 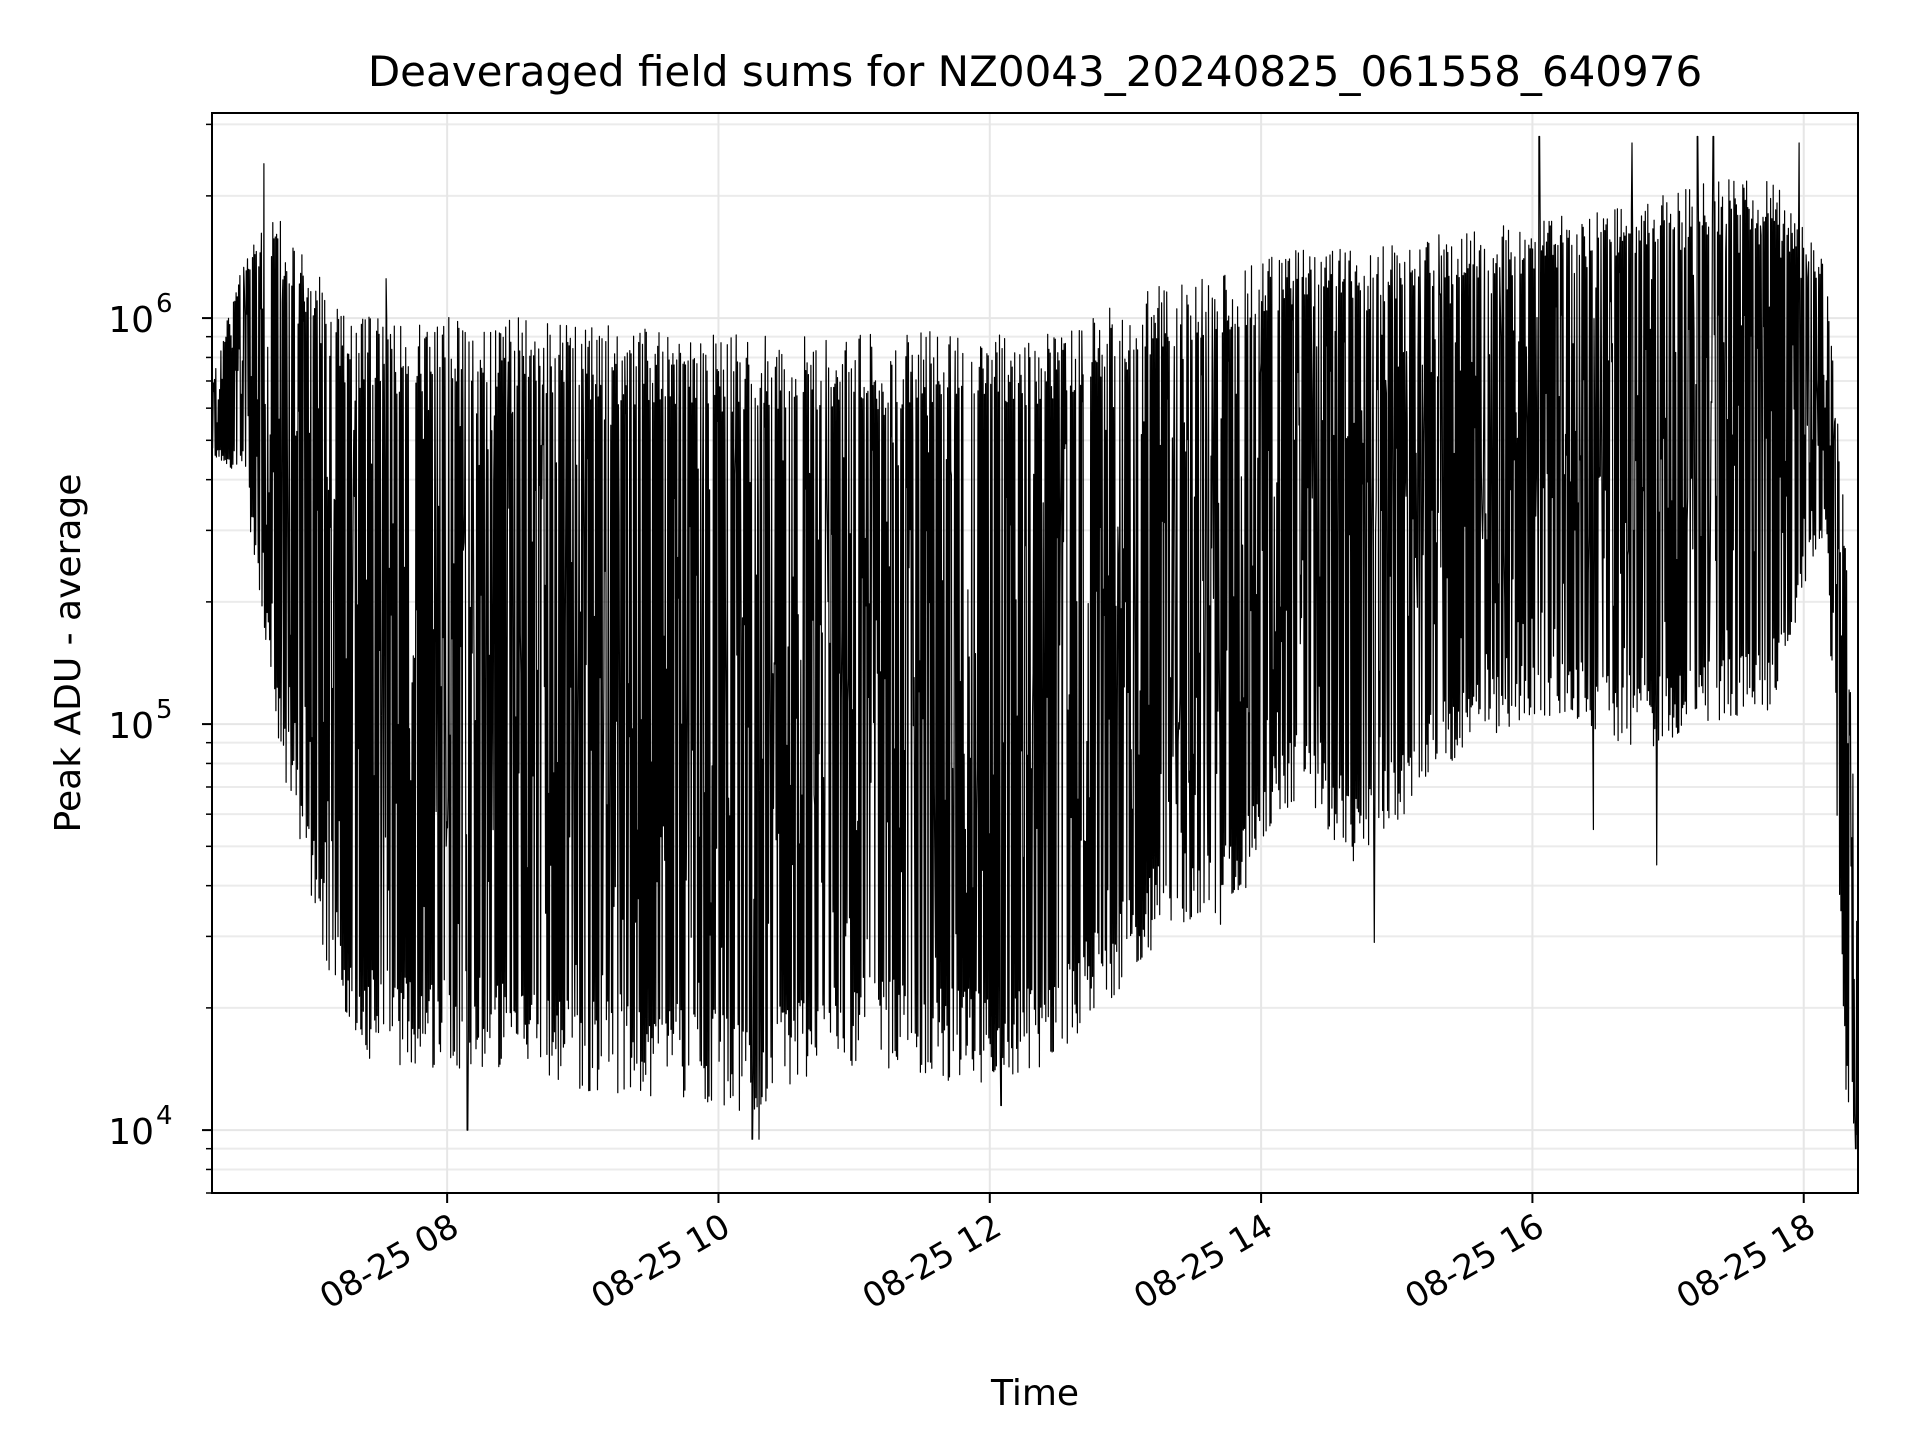 I want to click on x-axis-label: Time, so click(x=1034, y=1393).